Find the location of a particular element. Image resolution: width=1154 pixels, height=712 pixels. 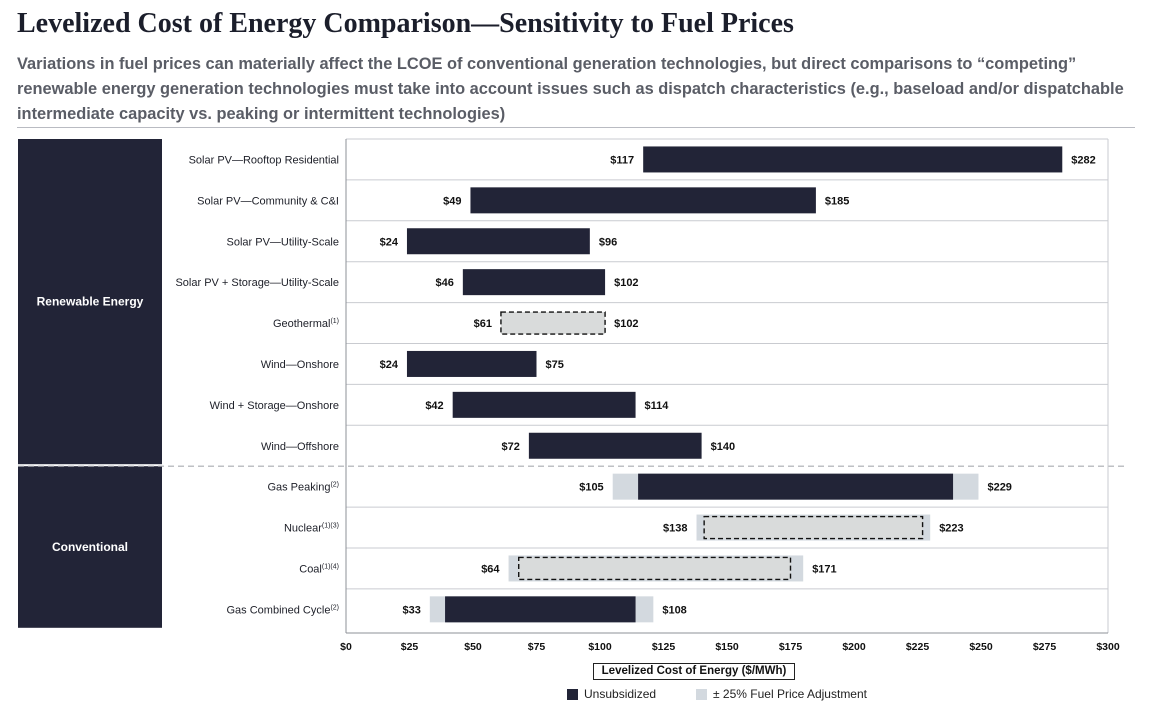

range-bar-solar-pv-utility-scale is located at coordinates (498, 241).